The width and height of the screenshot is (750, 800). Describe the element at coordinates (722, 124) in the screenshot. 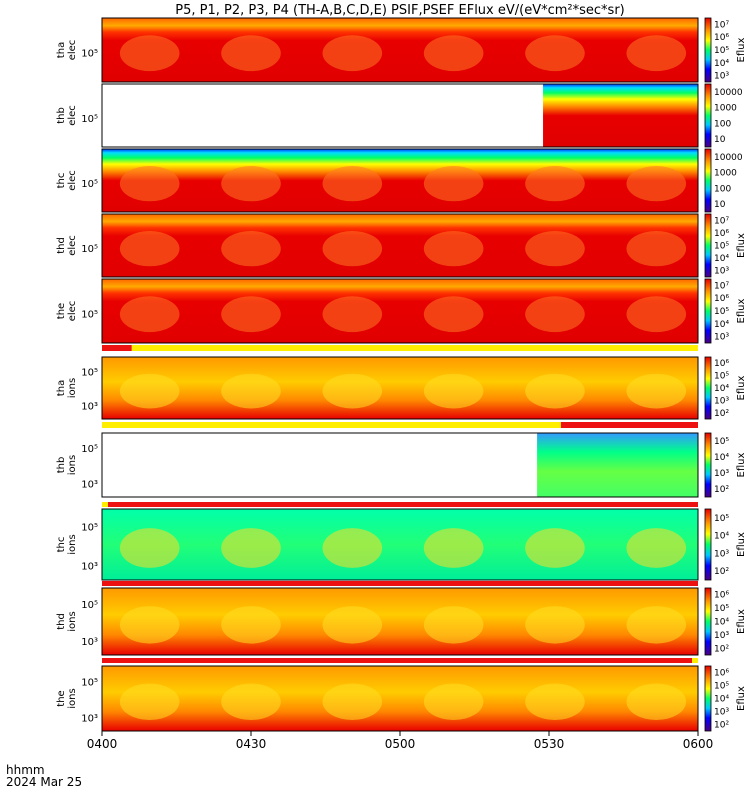

I see `colorbar-tick-label: 100` at that location.